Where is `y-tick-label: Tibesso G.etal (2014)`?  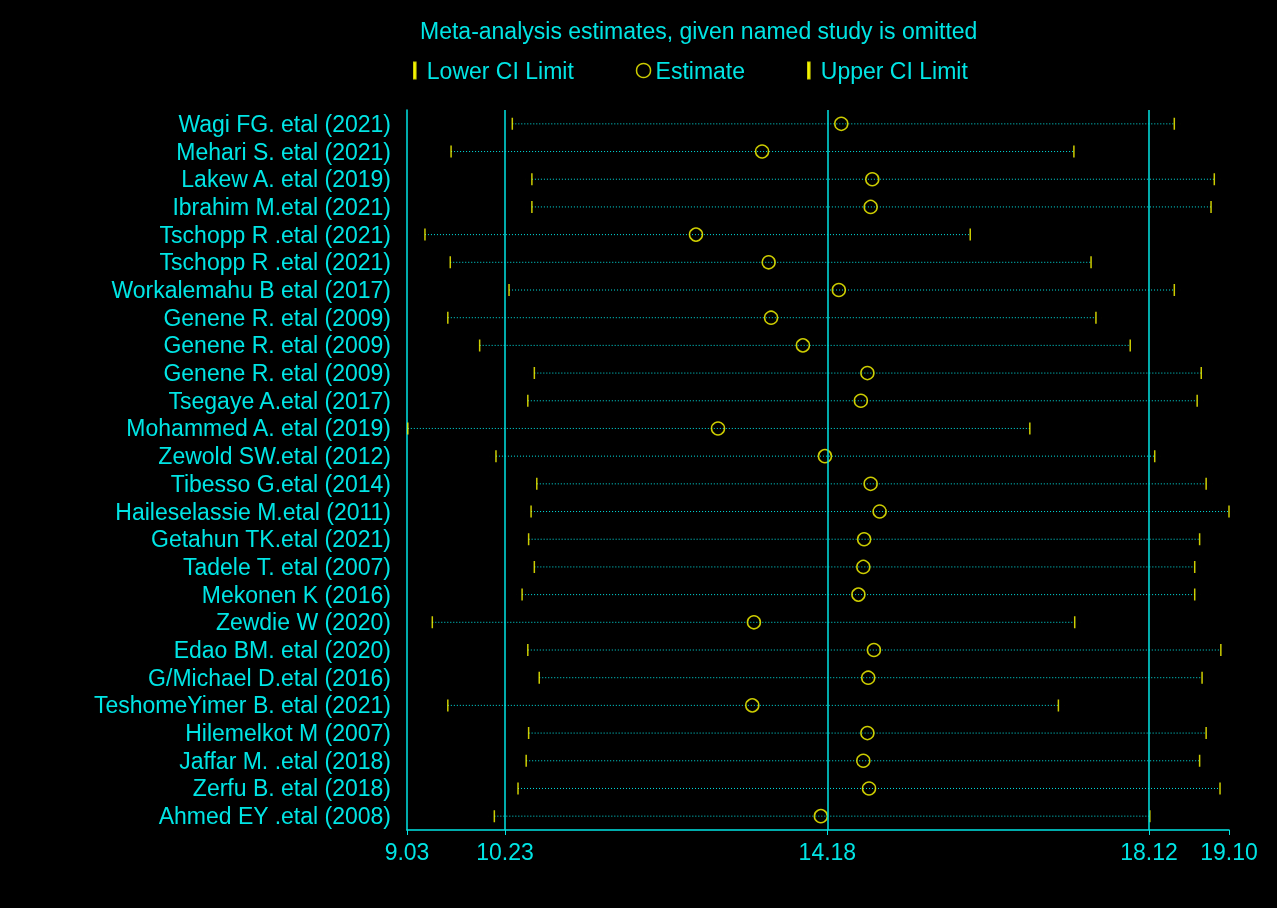 y-tick-label: Tibesso G.etal (2014) is located at coordinates (280, 483).